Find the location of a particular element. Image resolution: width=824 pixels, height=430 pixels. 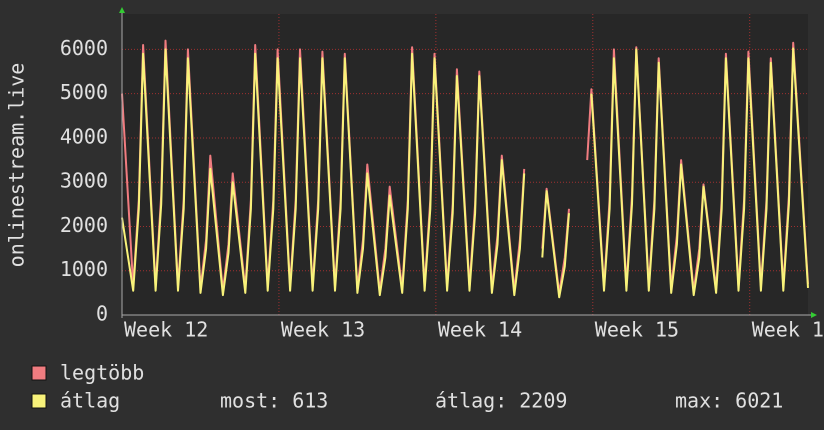

x-tick-label: Week 12 is located at coordinates (166, 330).